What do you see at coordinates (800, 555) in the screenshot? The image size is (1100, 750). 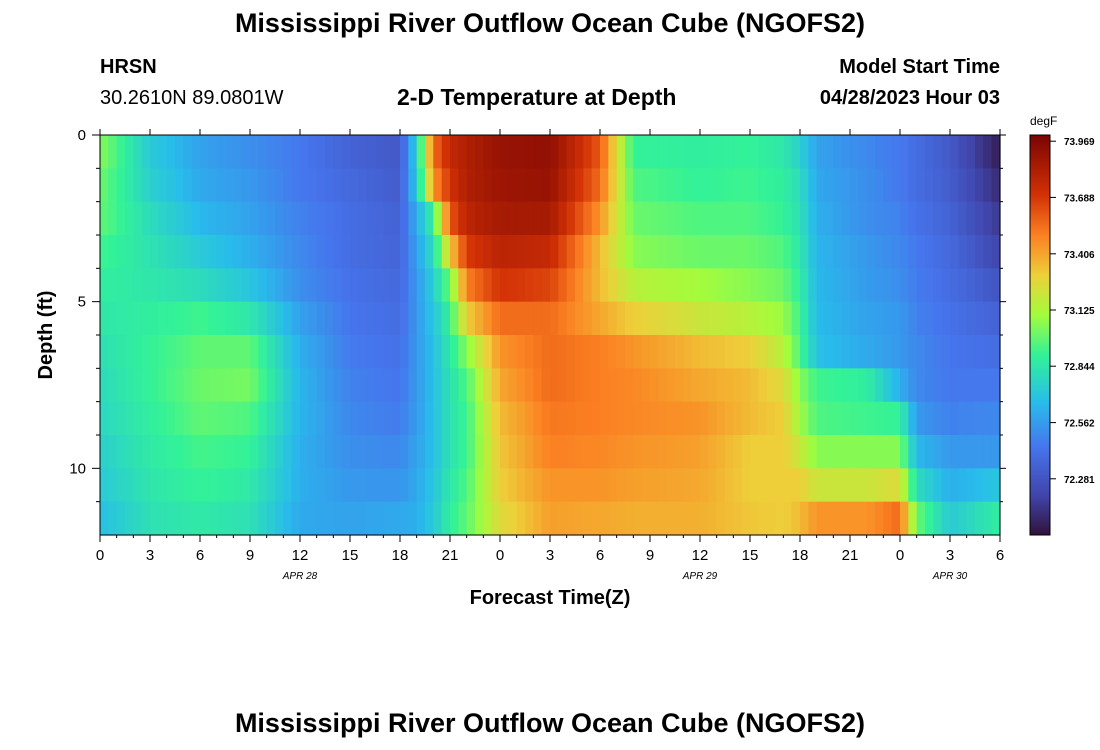 I see `x-tick-label: 18` at bounding box center [800, 555].